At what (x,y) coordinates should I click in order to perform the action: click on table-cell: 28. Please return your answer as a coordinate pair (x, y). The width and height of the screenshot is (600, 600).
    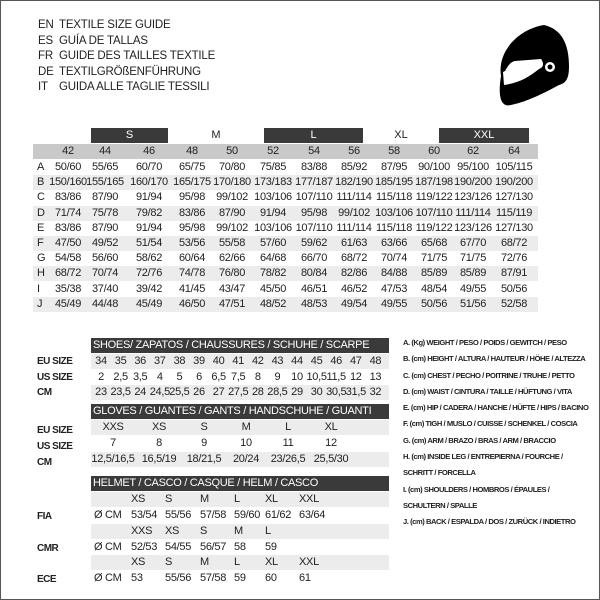
    Looking at the image, I should click on (257, 392).